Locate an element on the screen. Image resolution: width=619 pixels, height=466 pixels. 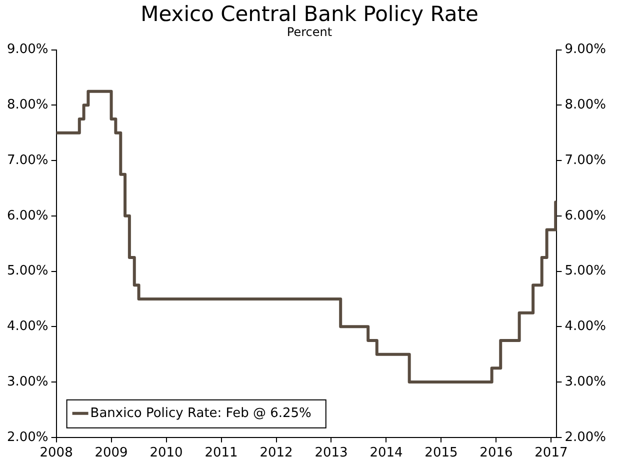
y-tick-label: 5.00% is located at coordinates (27, 271).